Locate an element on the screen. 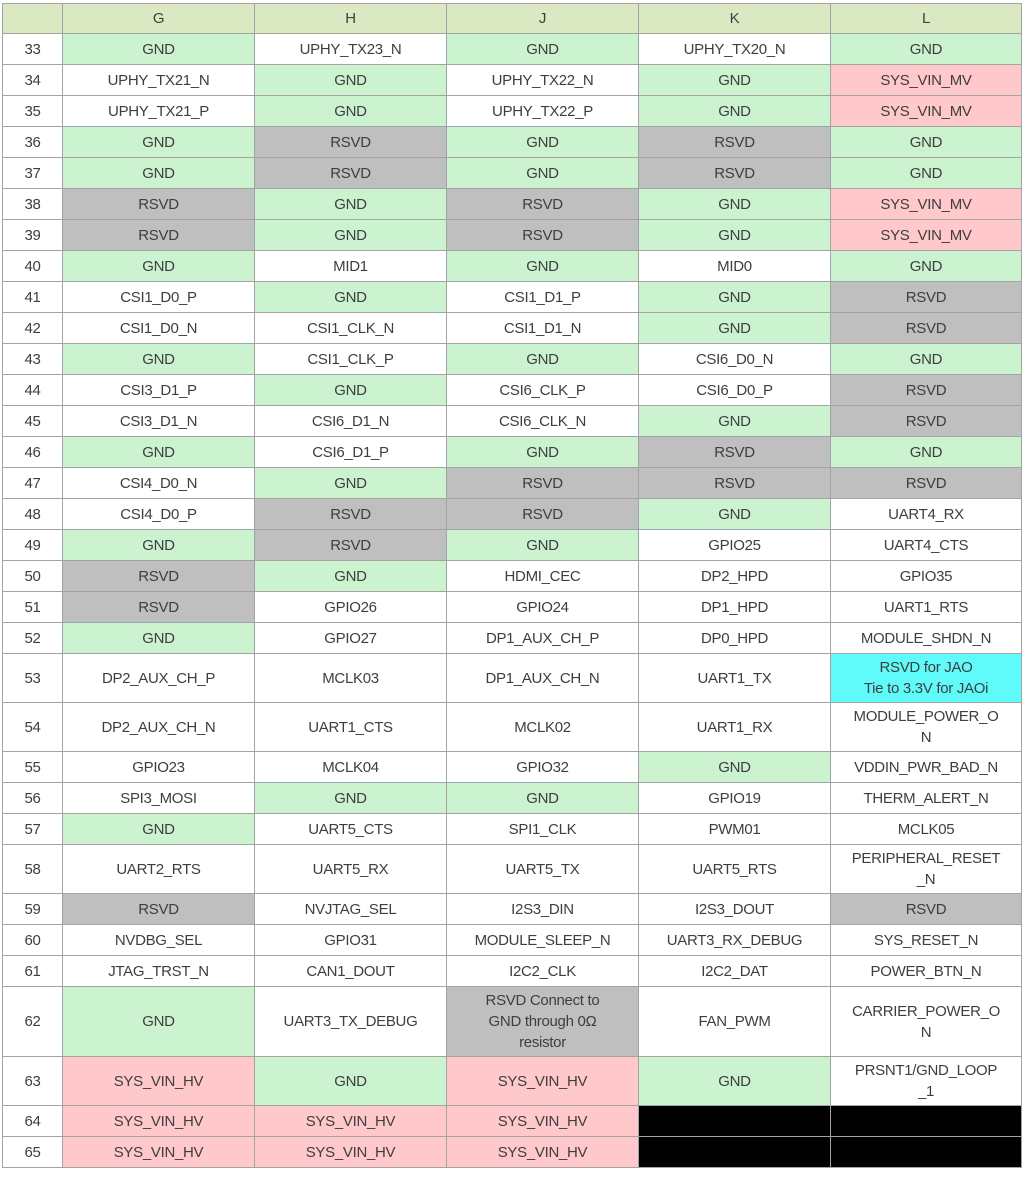 This screenshot has width=1026, height=1190. column-header-row: G H J K L is located at coordinates (512, 18).